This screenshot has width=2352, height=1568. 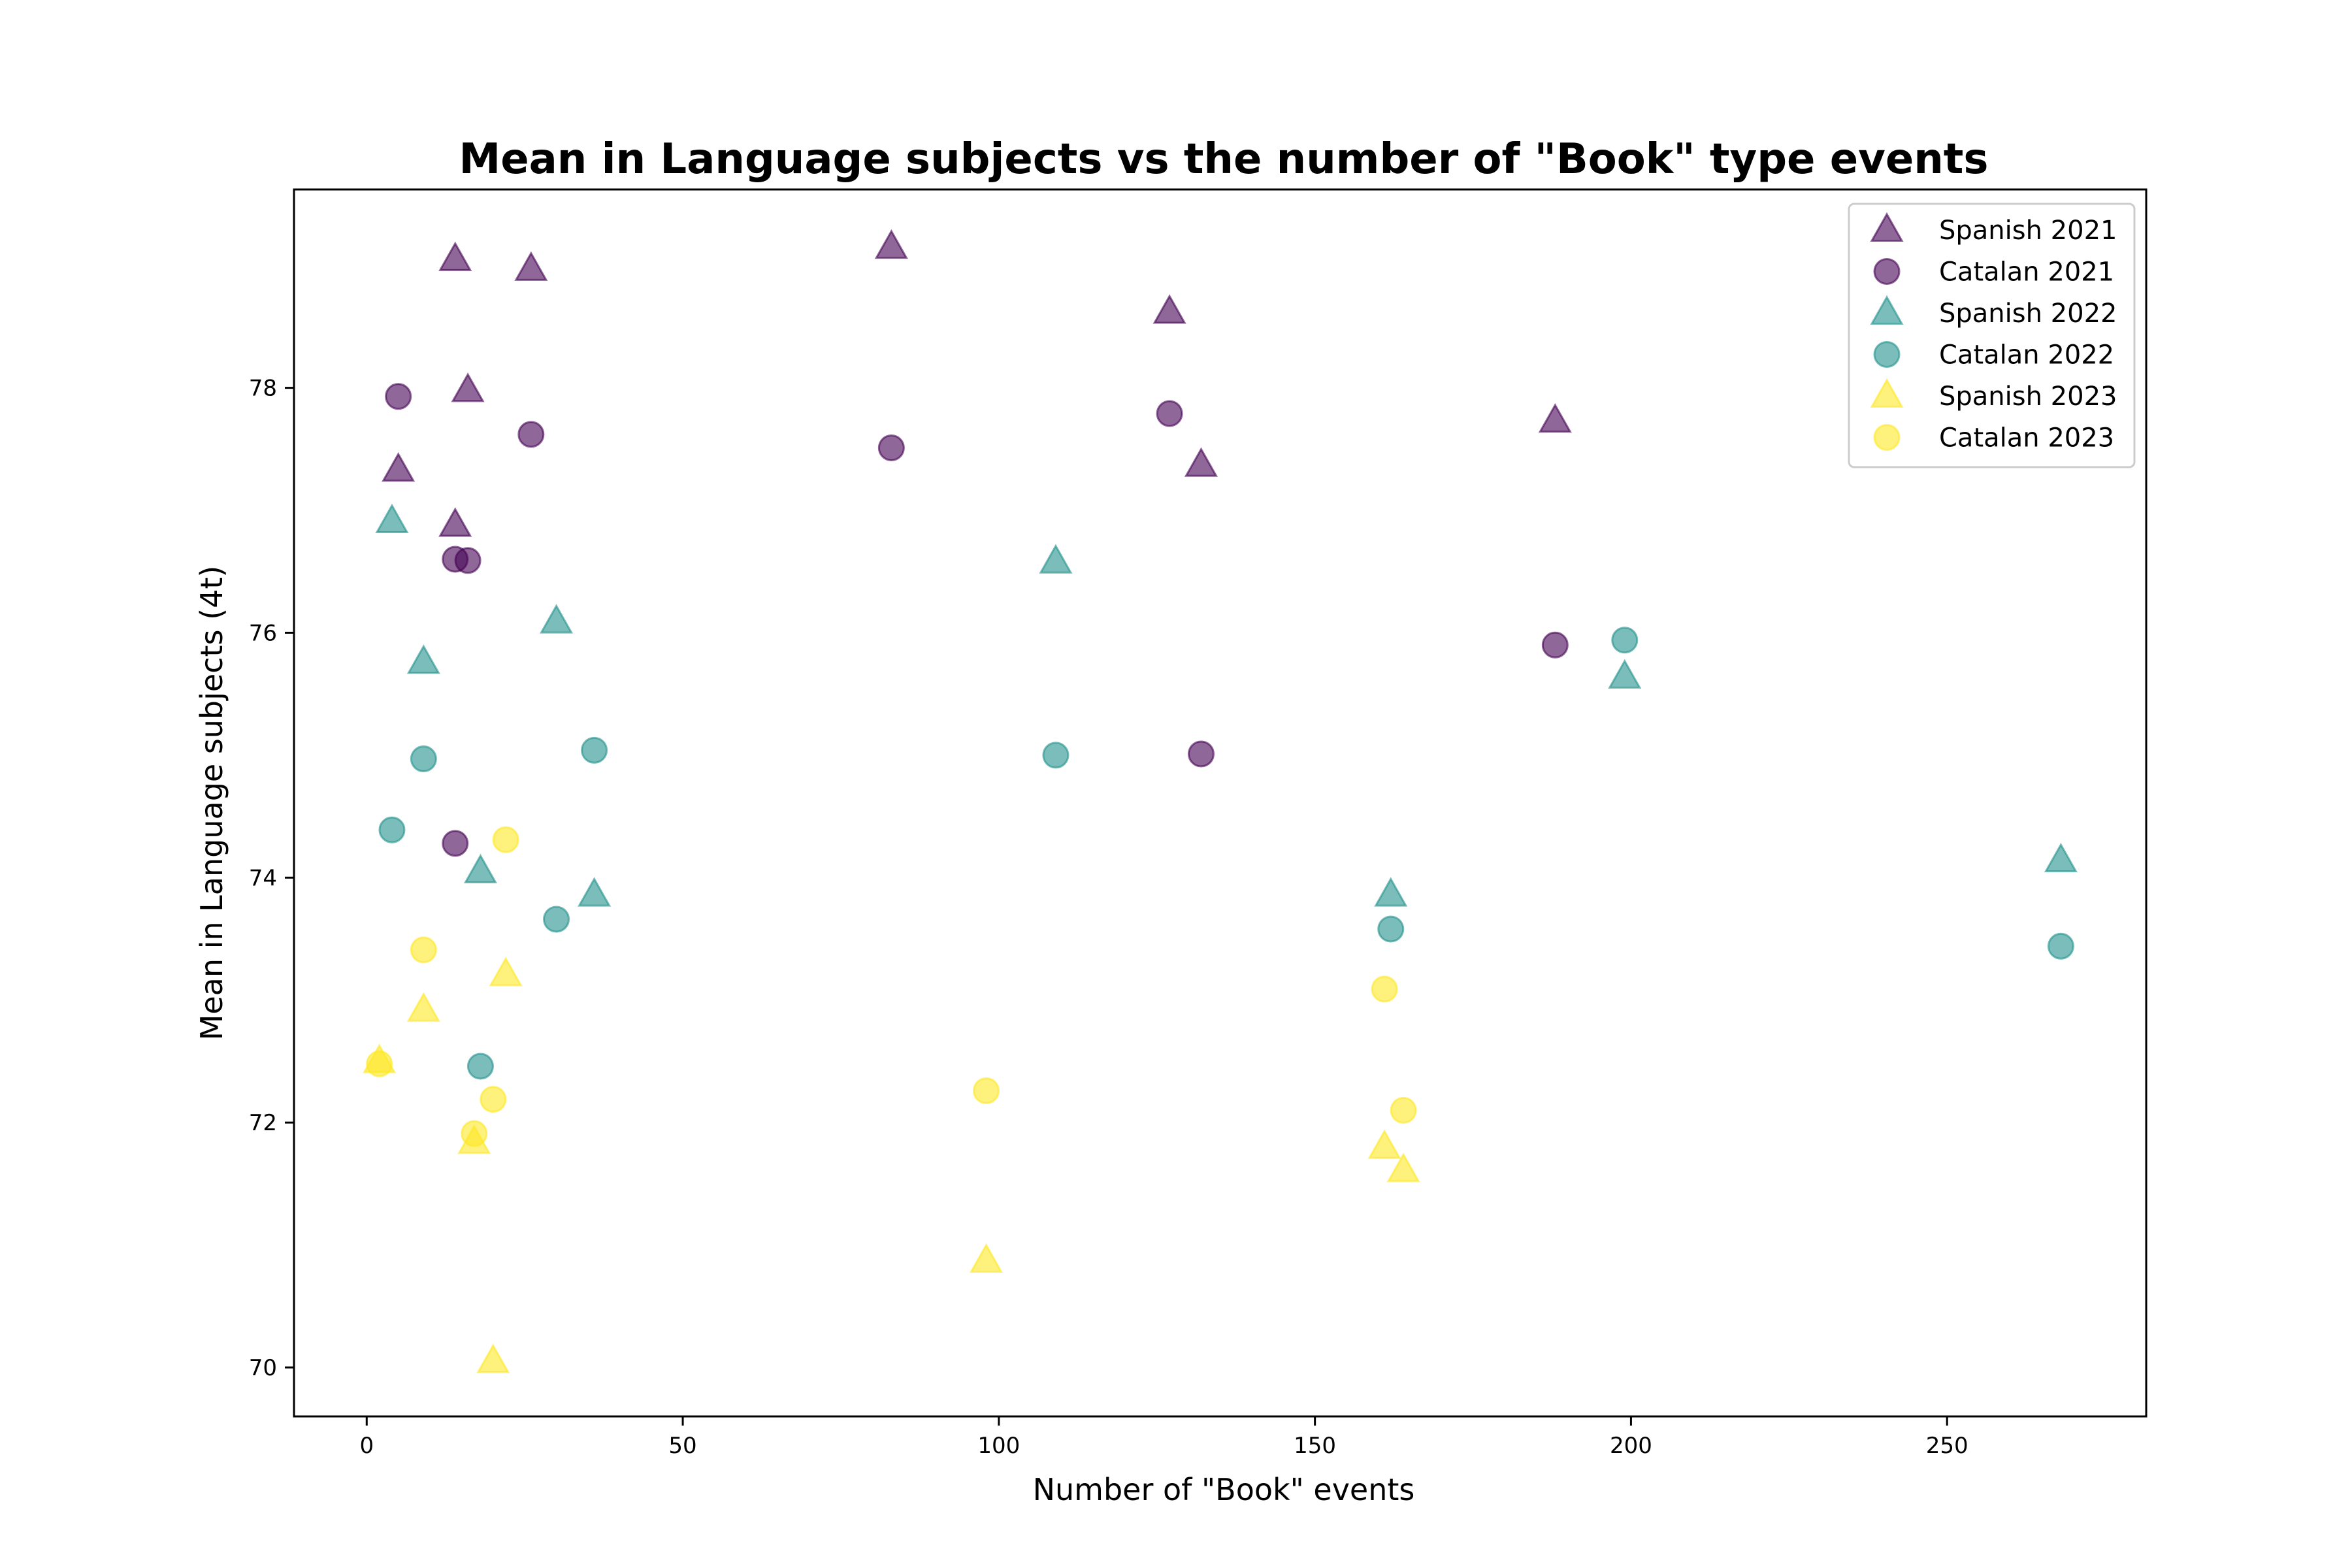 What do you see at coordinates (998, 1446) in the screenshot?
I see `x-tick-label: 100` at bounding box center [998, 1446].